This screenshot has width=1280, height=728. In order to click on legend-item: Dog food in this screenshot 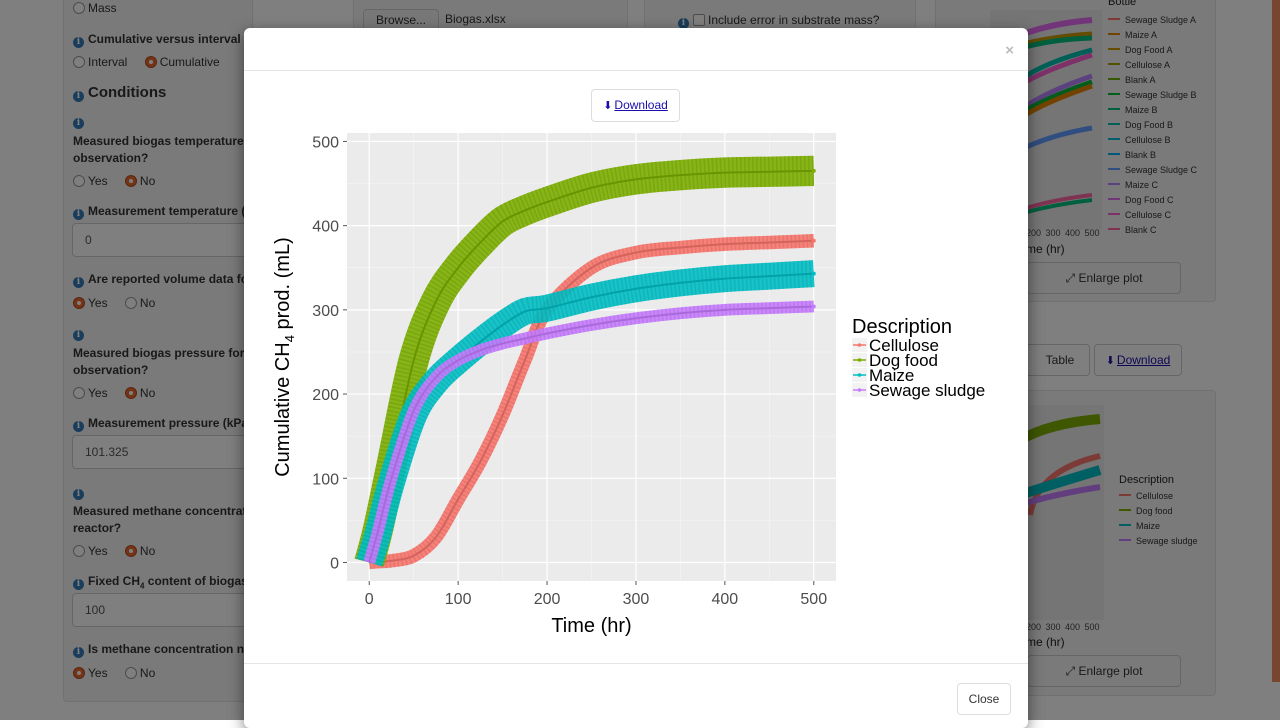, I will do `click(895, 360)`.